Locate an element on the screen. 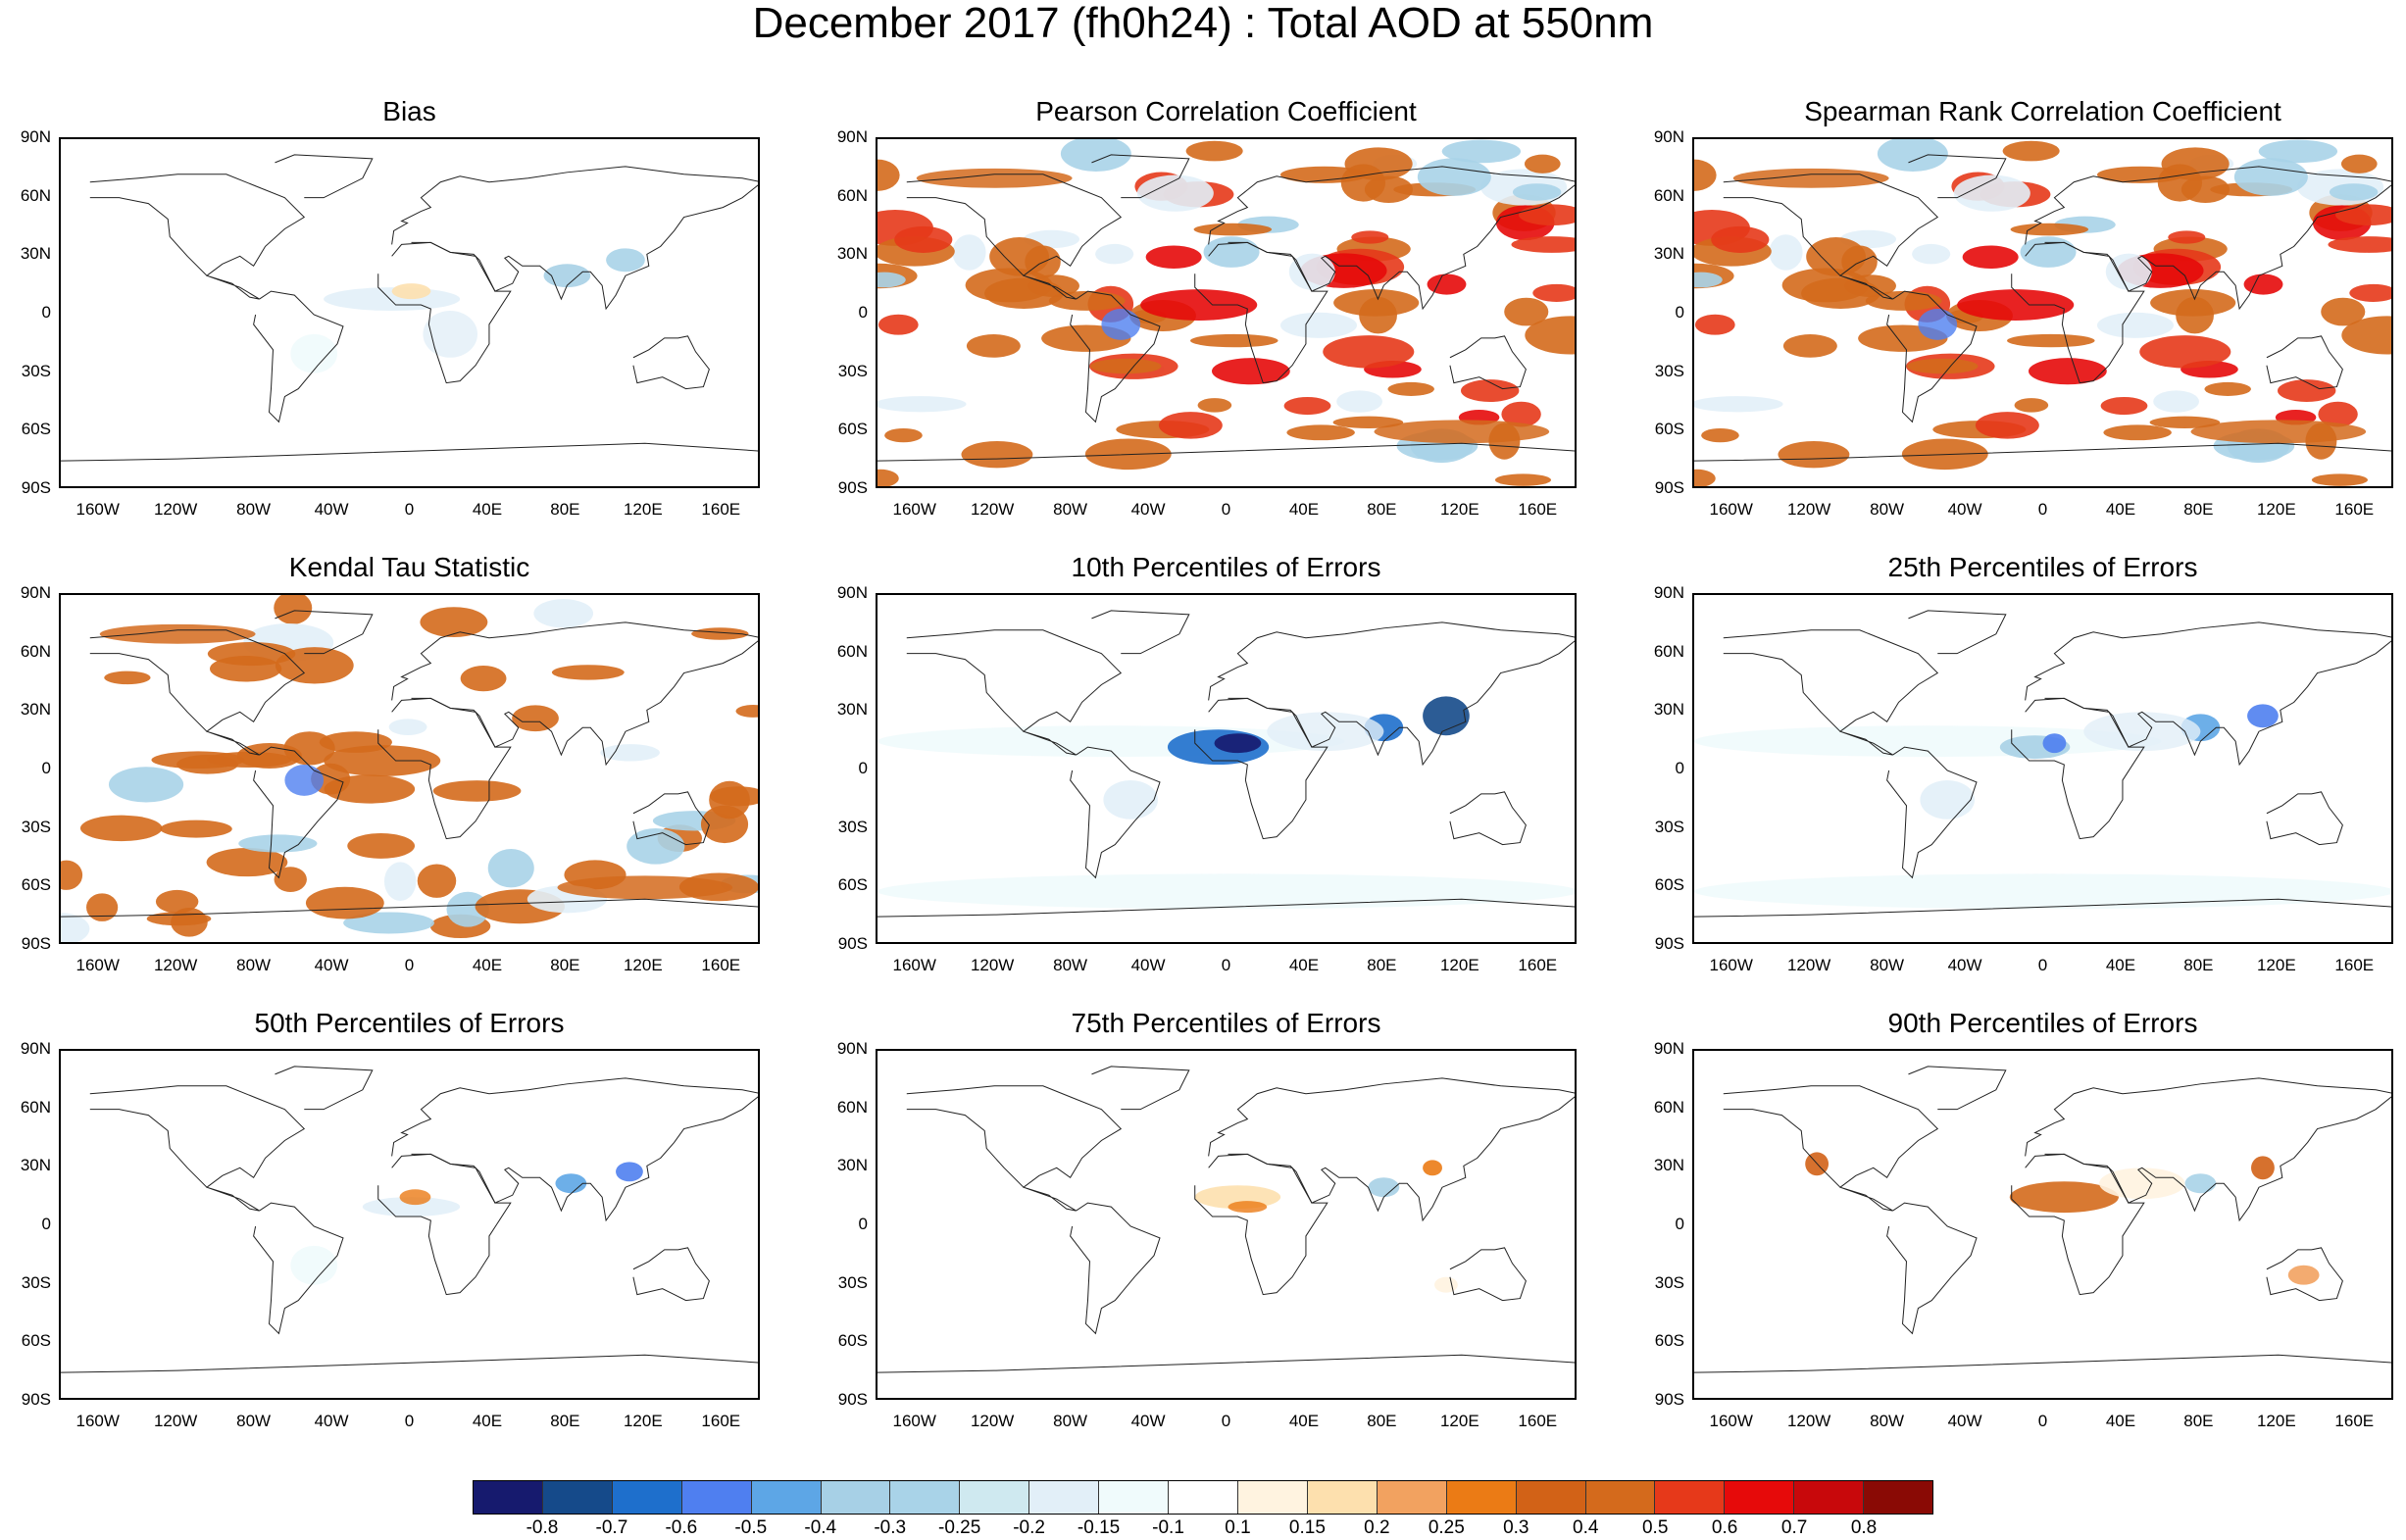  longitude-label: 120W is located at coordinates (993, 965).